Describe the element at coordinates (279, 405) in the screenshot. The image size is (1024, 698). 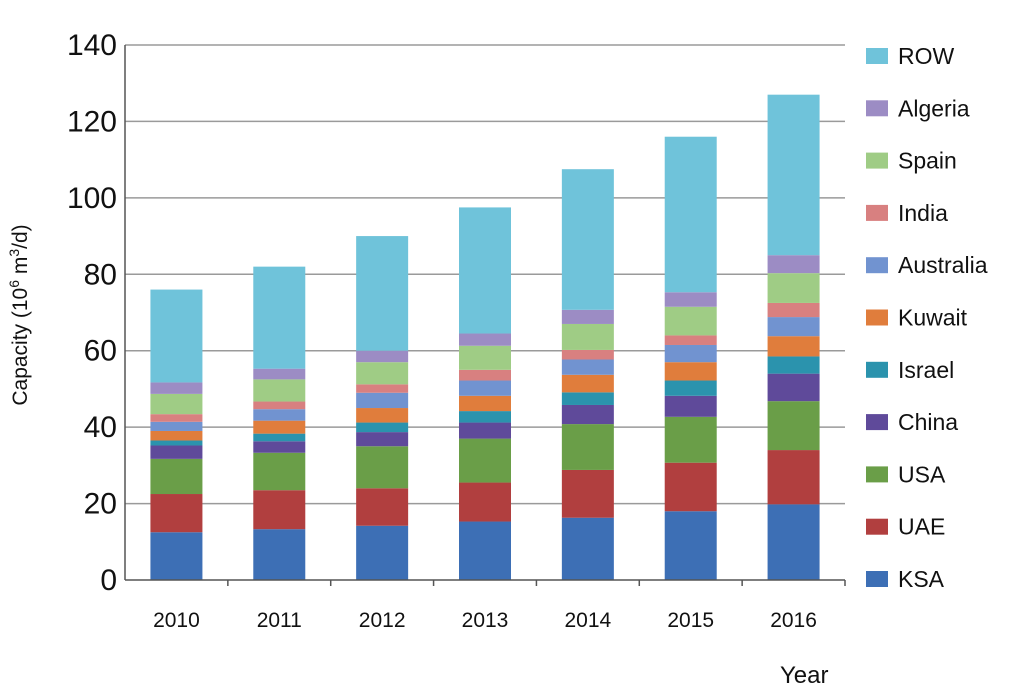
I see `bar-segment-india-2011` at that location.